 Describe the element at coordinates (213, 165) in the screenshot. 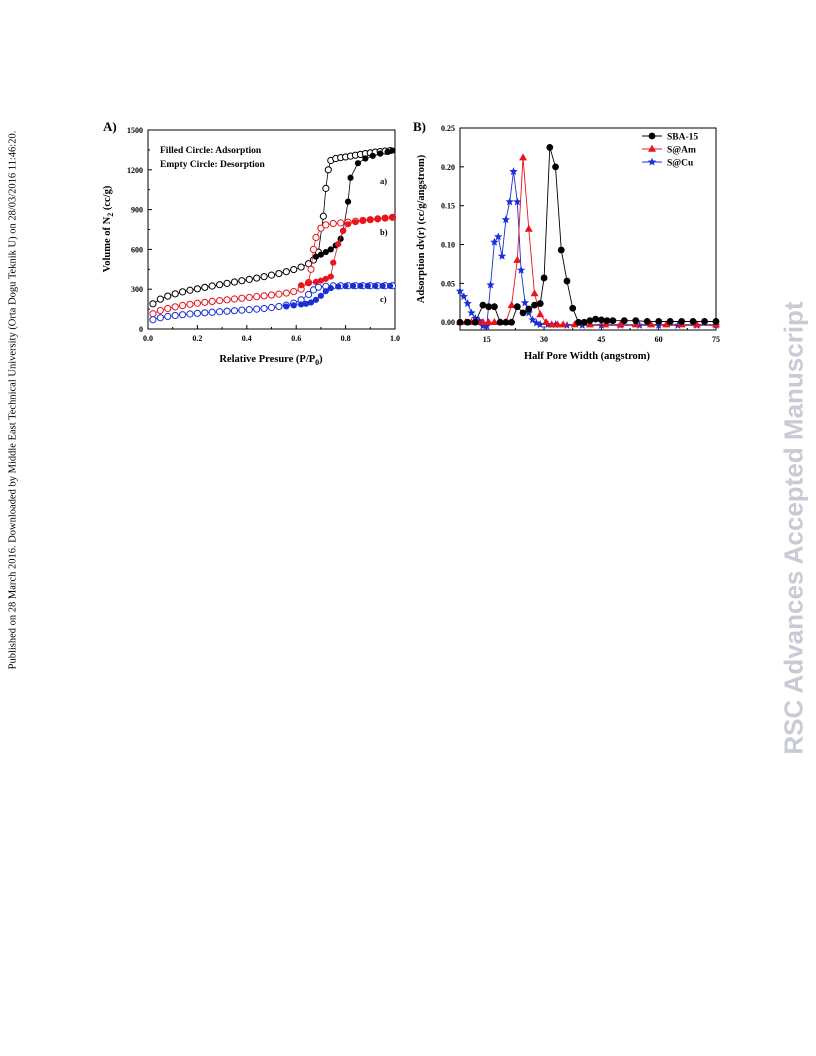

I see `annotation-desorption: Empty Circle: Desorption` at that location.